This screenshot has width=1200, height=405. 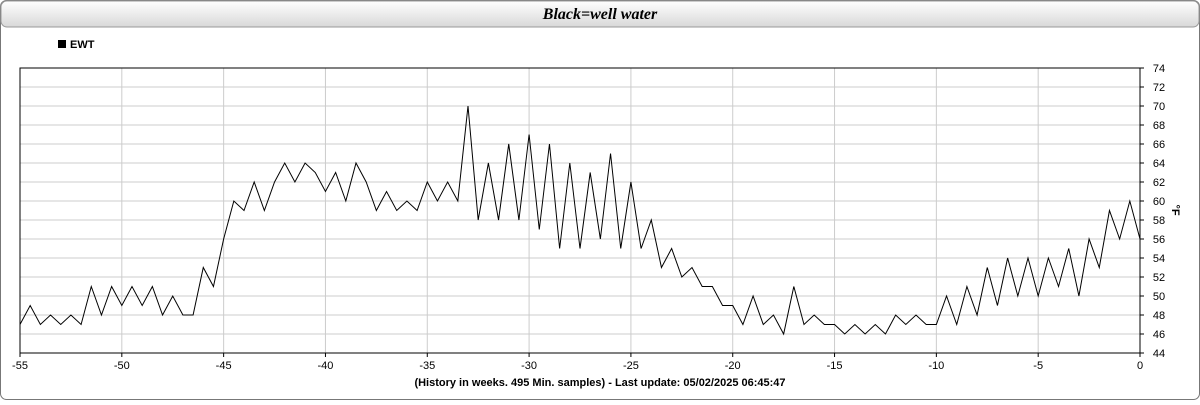 What do you see at coordinates (224, 366) in the screenshot?
I see `x-tick-label: -45` at bounding box center [224, 366].